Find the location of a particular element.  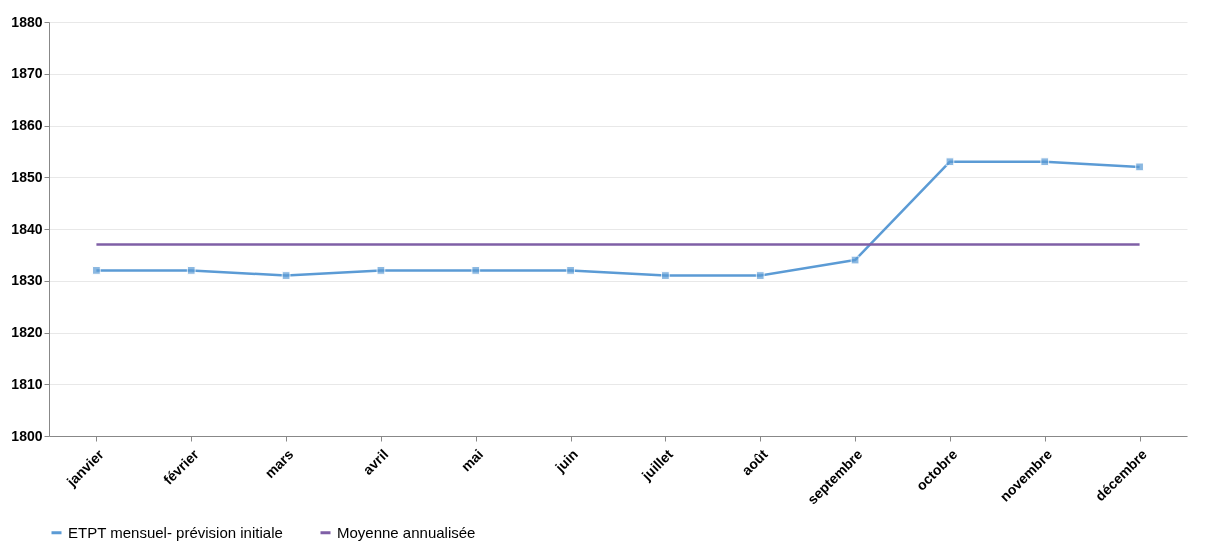

y-tick-label: 1820 is located at coordinates (27, 332).